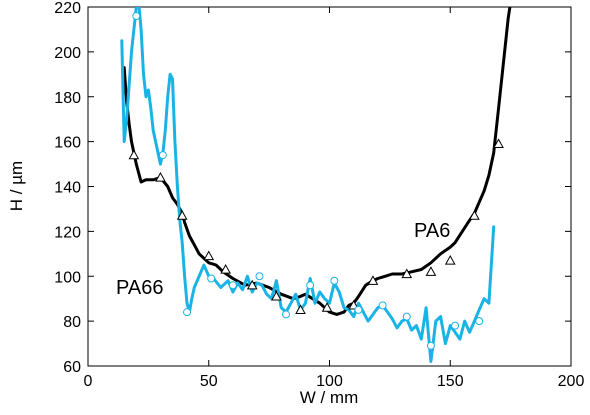 This screenshot has height=415, width=590. Describe the element at coordinates (16, 186) in the screenshot. I see `y-axis-title: H / µm` at that location.